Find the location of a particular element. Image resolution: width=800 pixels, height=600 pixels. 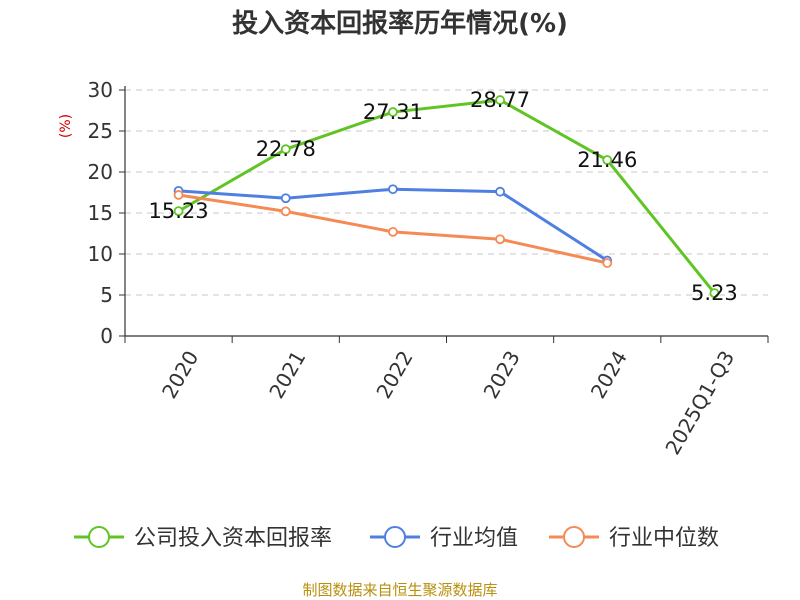

data-label: 21.46 is located at coordinates (607, 160).